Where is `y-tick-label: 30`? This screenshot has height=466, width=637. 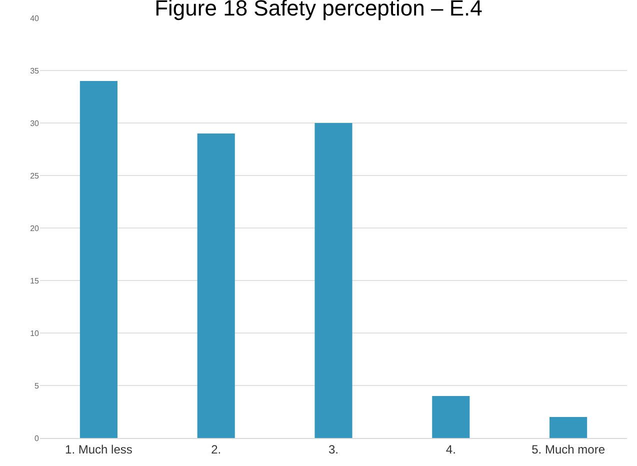 y-tick-label: 30 is located at coordinates (35, 123).